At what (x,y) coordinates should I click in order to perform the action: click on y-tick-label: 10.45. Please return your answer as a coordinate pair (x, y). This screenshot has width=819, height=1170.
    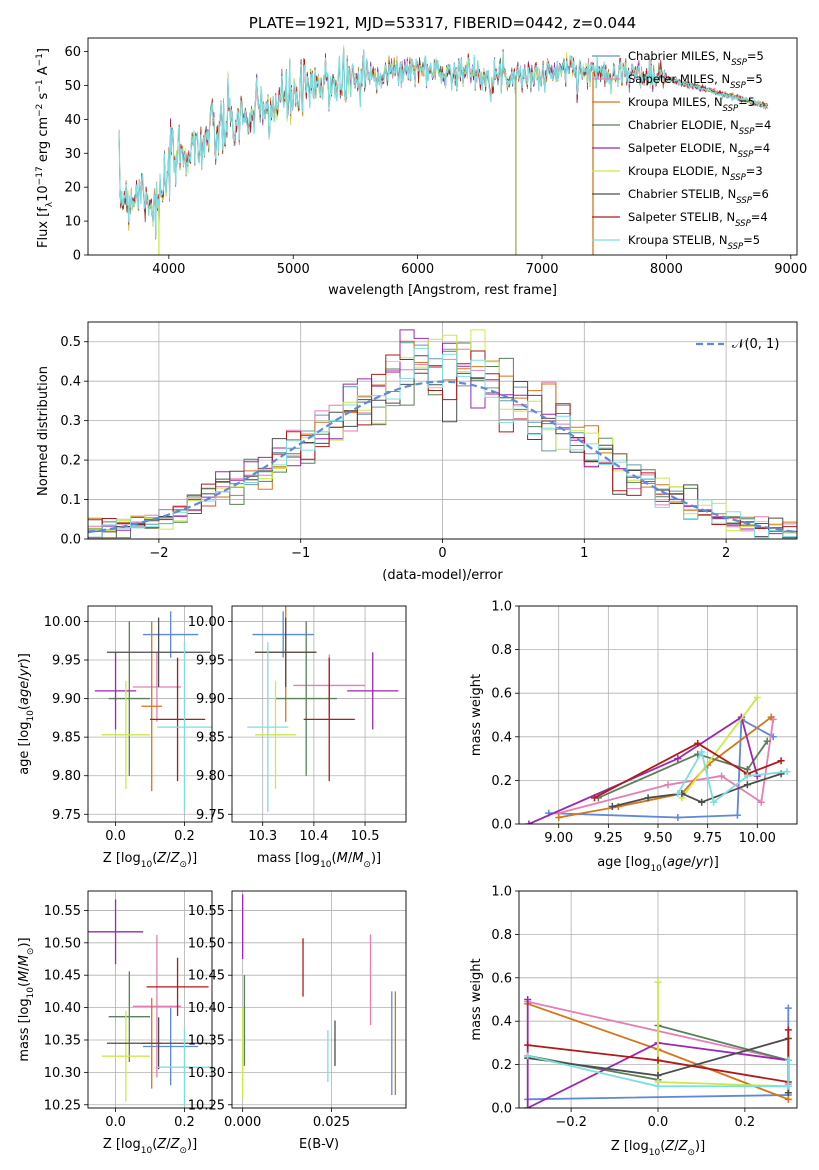
    Looking at the image, I should click on (206, 976).